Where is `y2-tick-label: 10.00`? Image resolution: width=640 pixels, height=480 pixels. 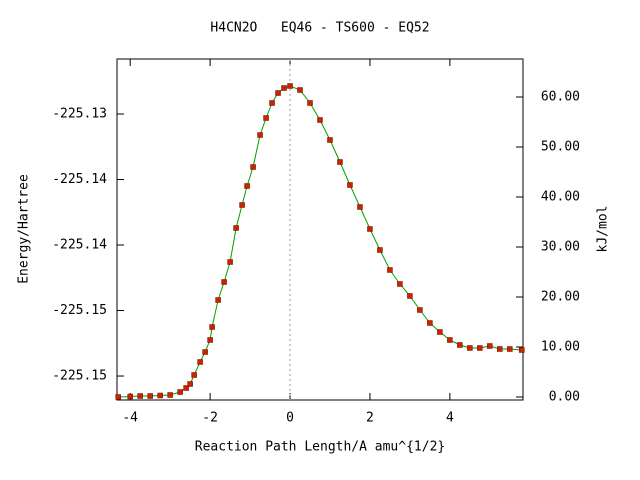 y2-tick-label: 10.00 is located at coordinates (560, 347).